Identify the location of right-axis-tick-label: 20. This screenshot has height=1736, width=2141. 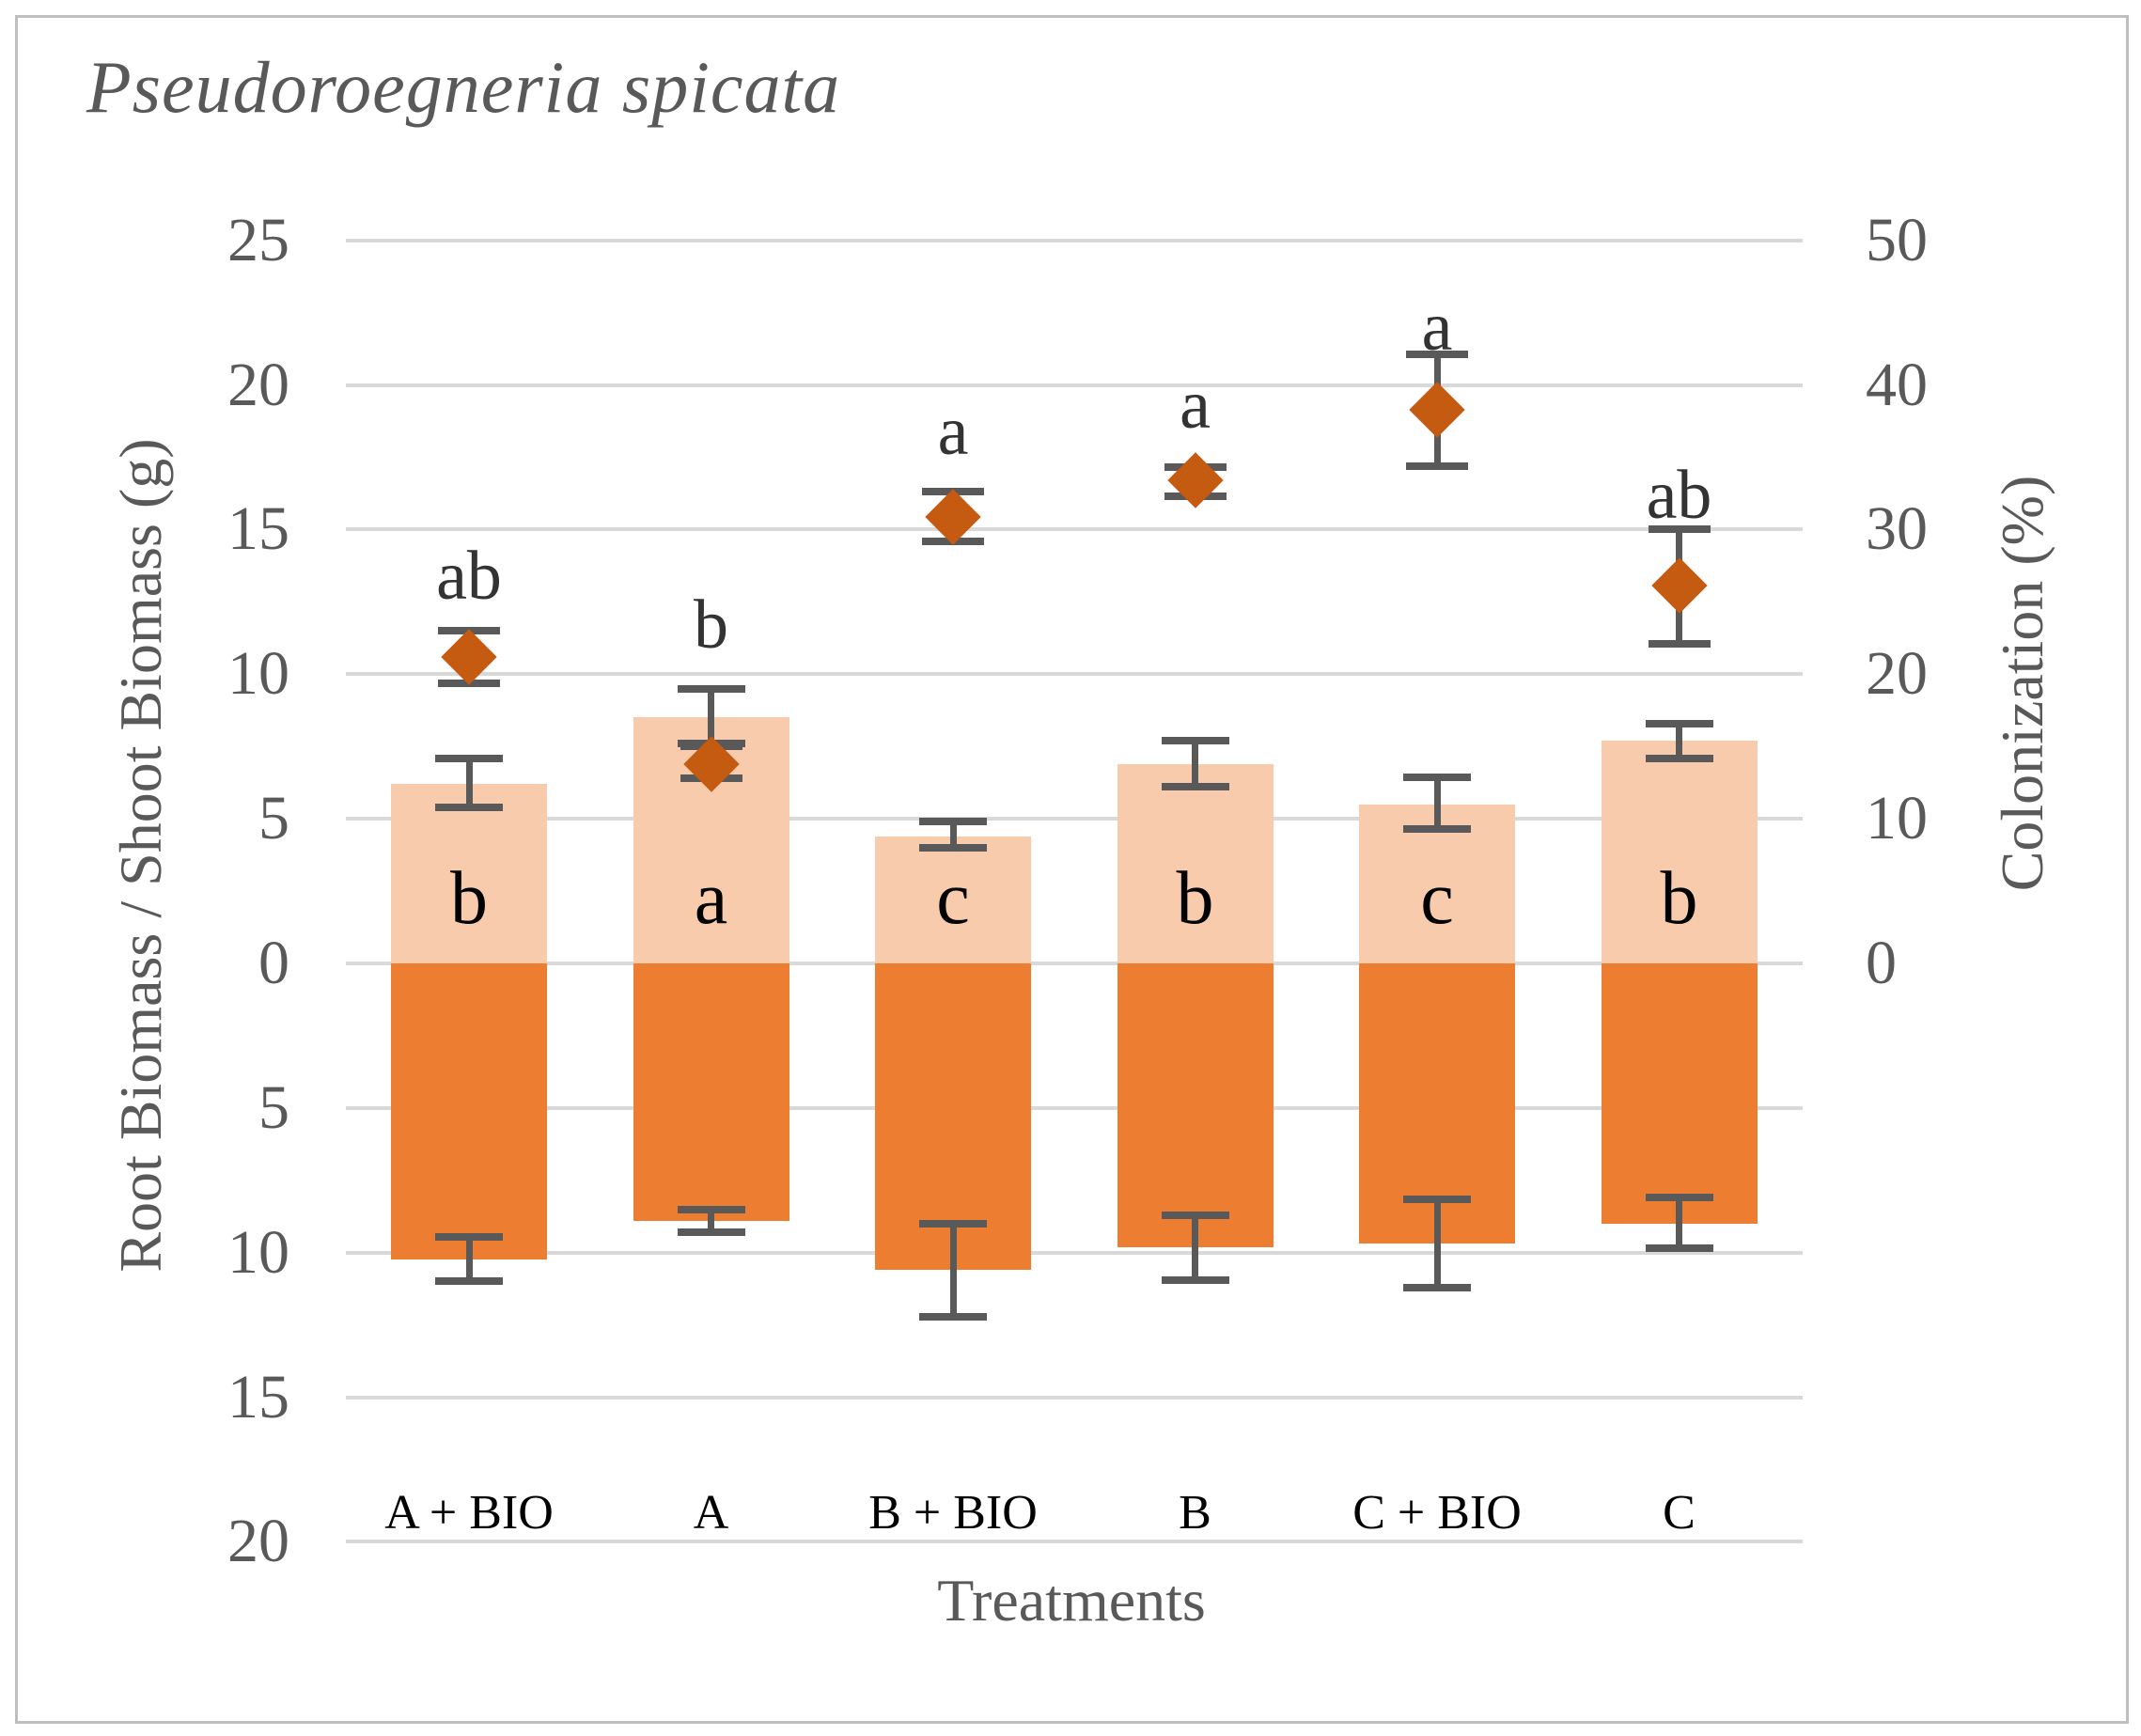
(1897, 674).